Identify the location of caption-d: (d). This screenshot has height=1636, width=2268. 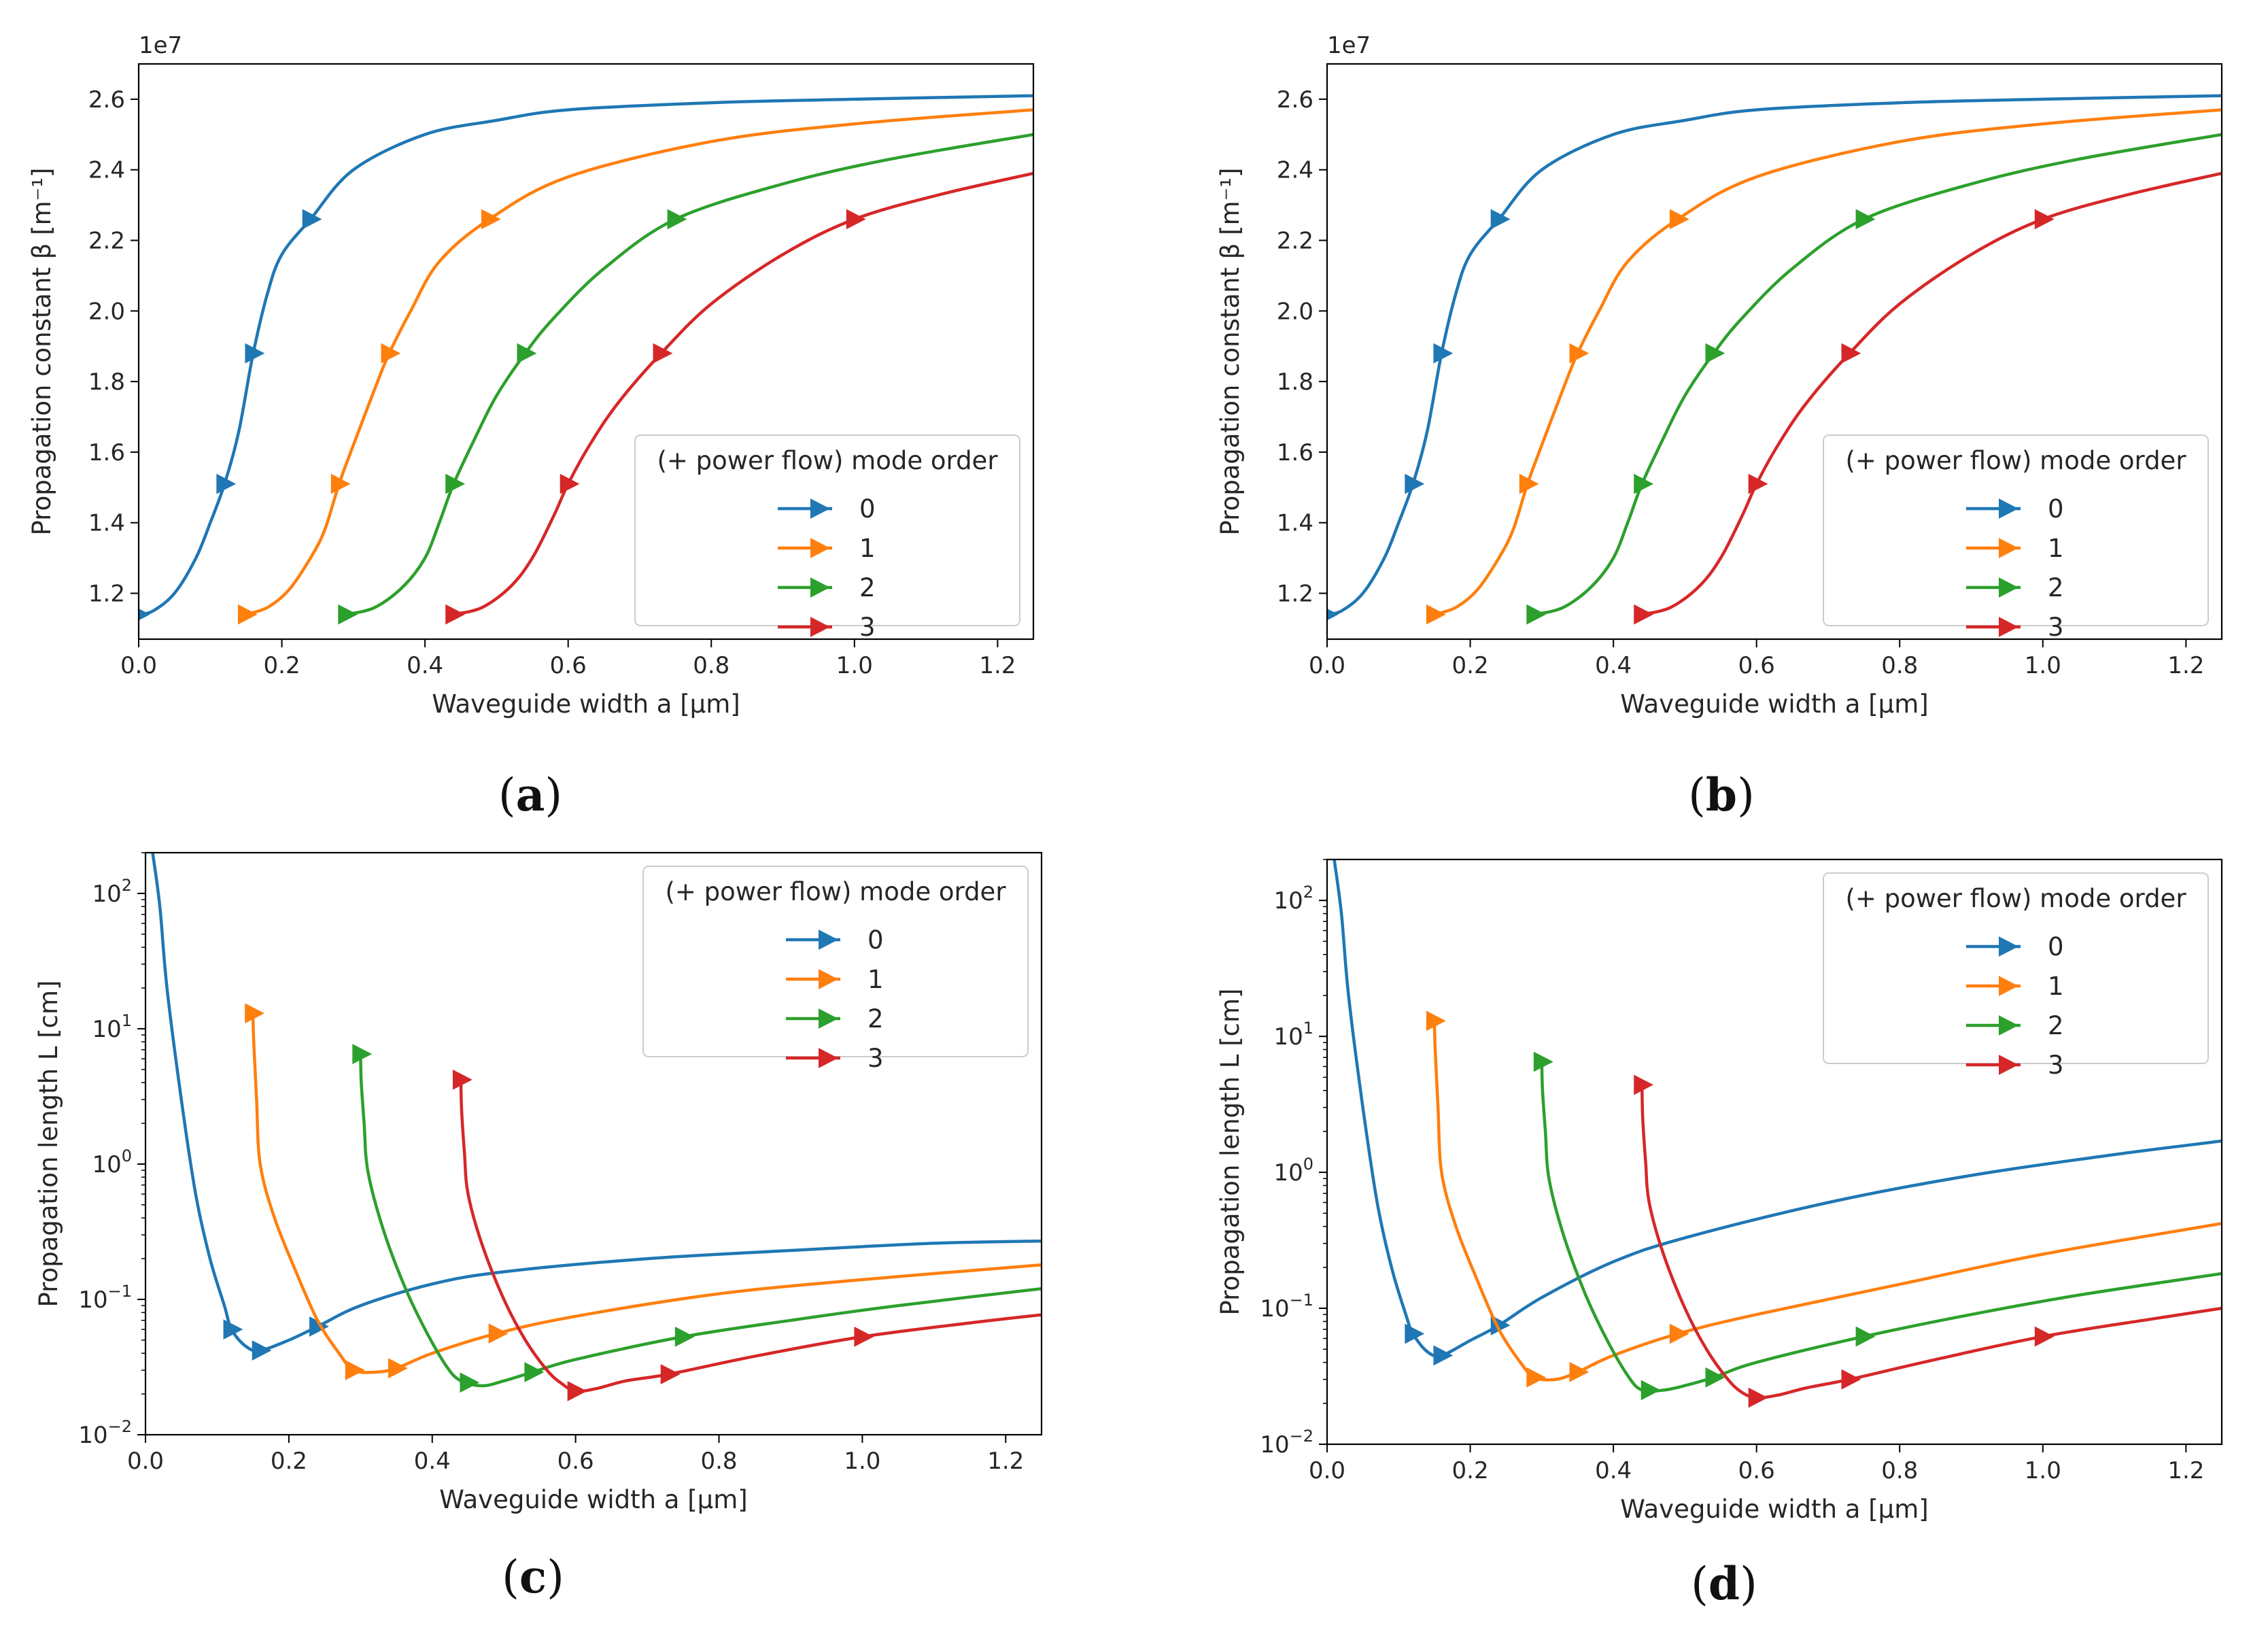
(1724, 1583).